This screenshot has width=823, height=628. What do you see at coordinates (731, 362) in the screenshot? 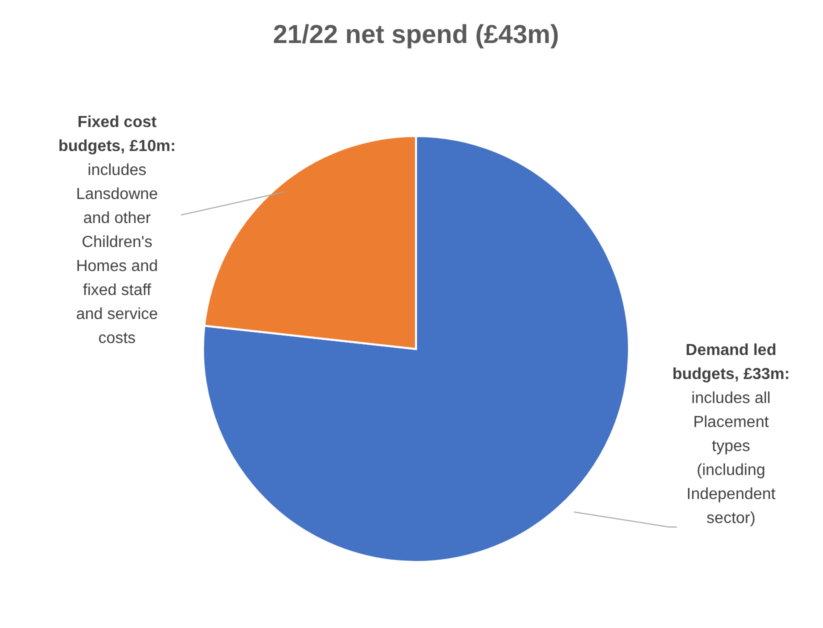
I see `slice-label: Demand led budgets, £33m:` at bounding box center [731, 362].